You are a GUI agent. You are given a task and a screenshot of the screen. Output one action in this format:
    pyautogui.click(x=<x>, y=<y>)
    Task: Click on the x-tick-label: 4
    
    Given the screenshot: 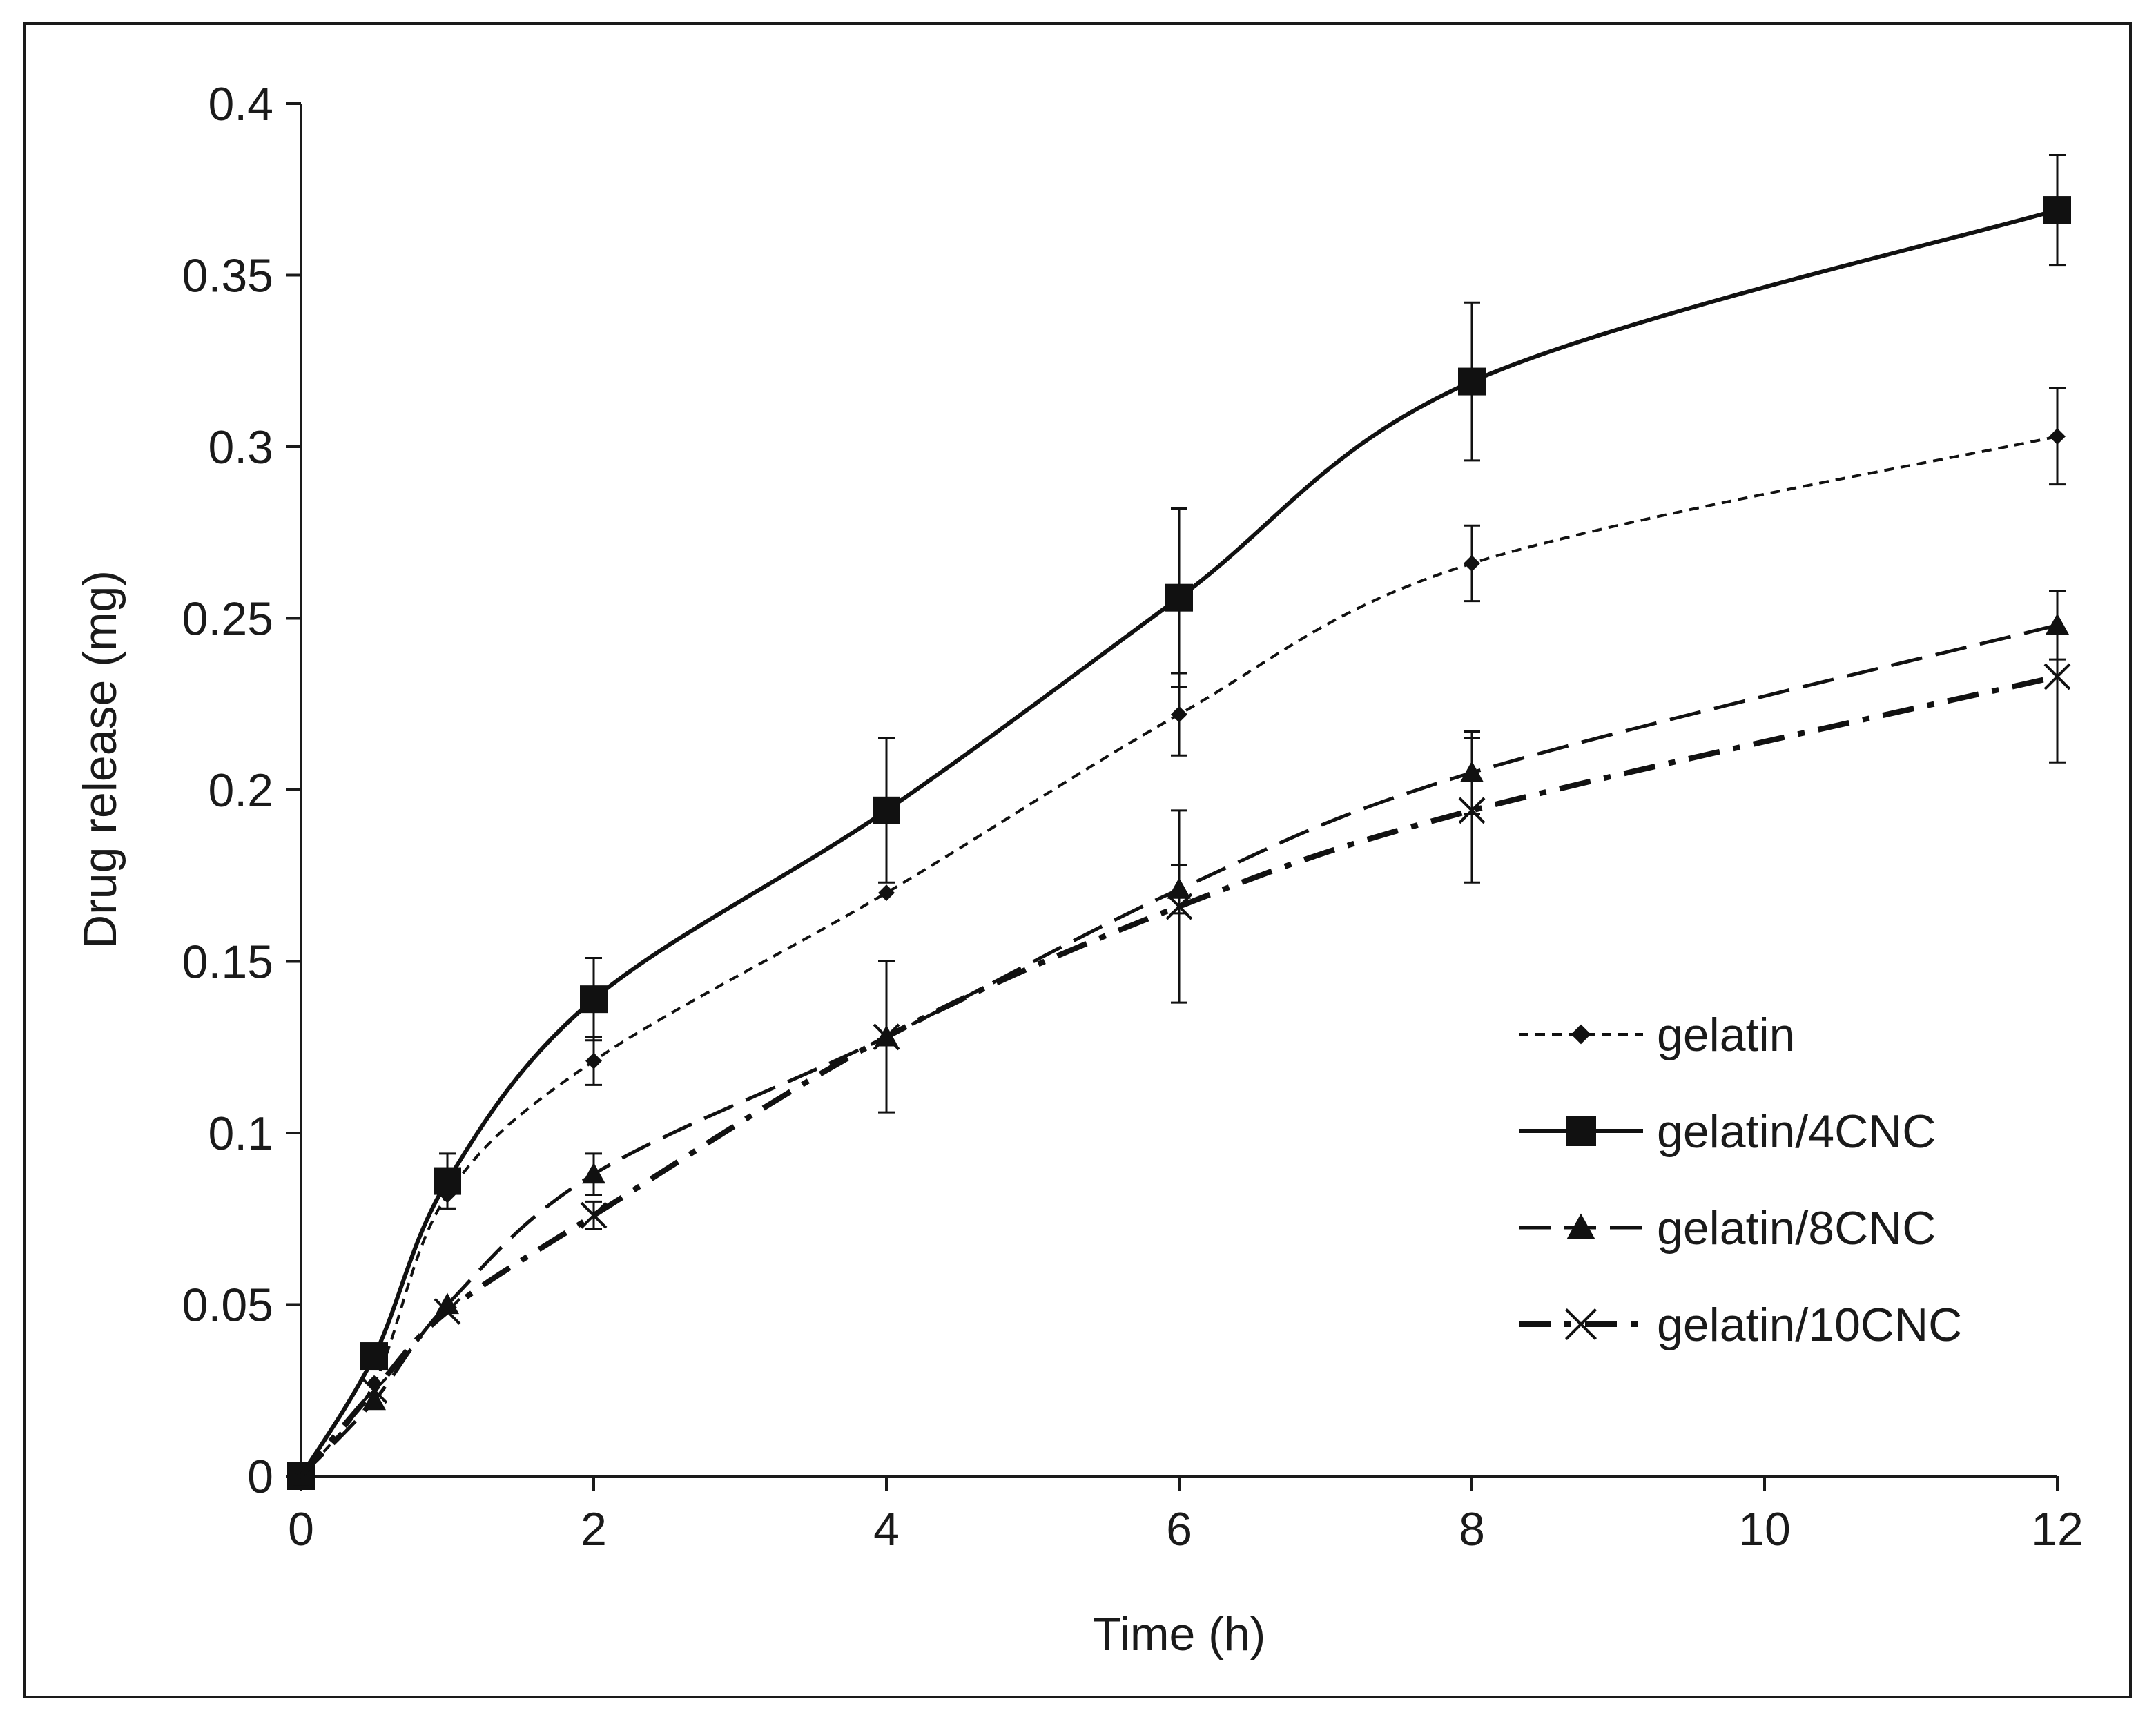 What is the action you would take?
    pyautogui.click(x=886, y=1529)
    